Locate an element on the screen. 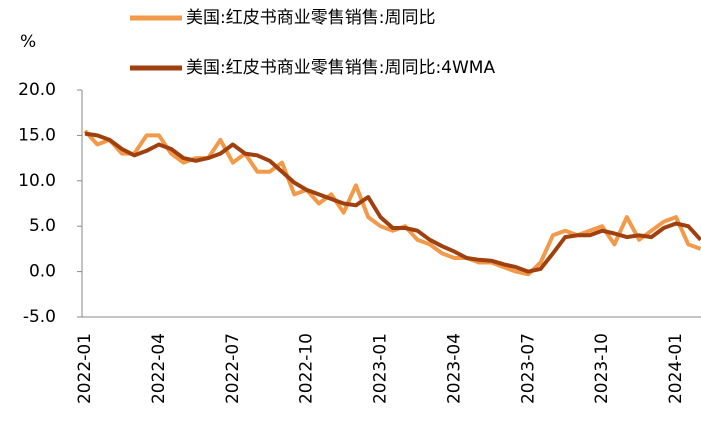  x-tick-label: 2024-01 is located at coordinates (676, 368).